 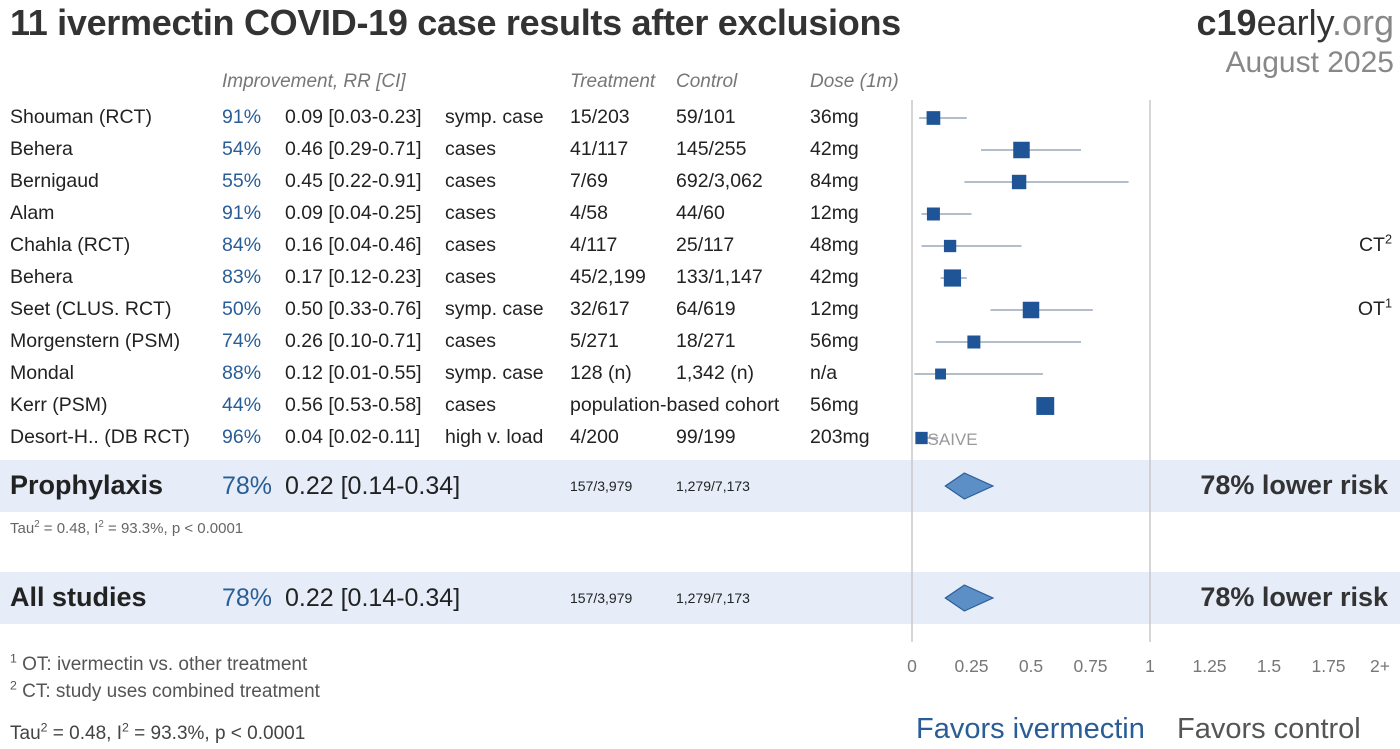 I want to click on favors-treatment-label: Favors ivermectin, so click(x=1030, y=729).